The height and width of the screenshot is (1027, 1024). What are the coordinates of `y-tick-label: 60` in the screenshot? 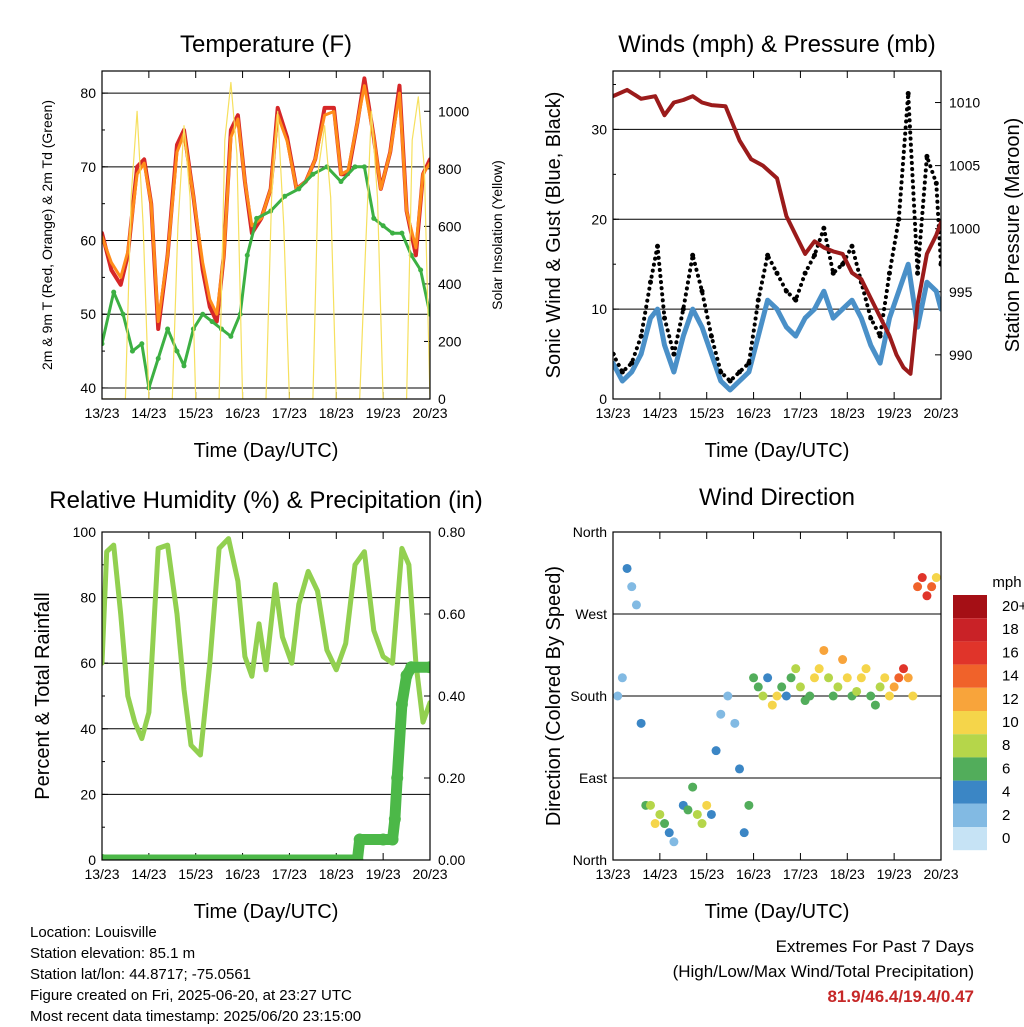 It's located at (88, 241).